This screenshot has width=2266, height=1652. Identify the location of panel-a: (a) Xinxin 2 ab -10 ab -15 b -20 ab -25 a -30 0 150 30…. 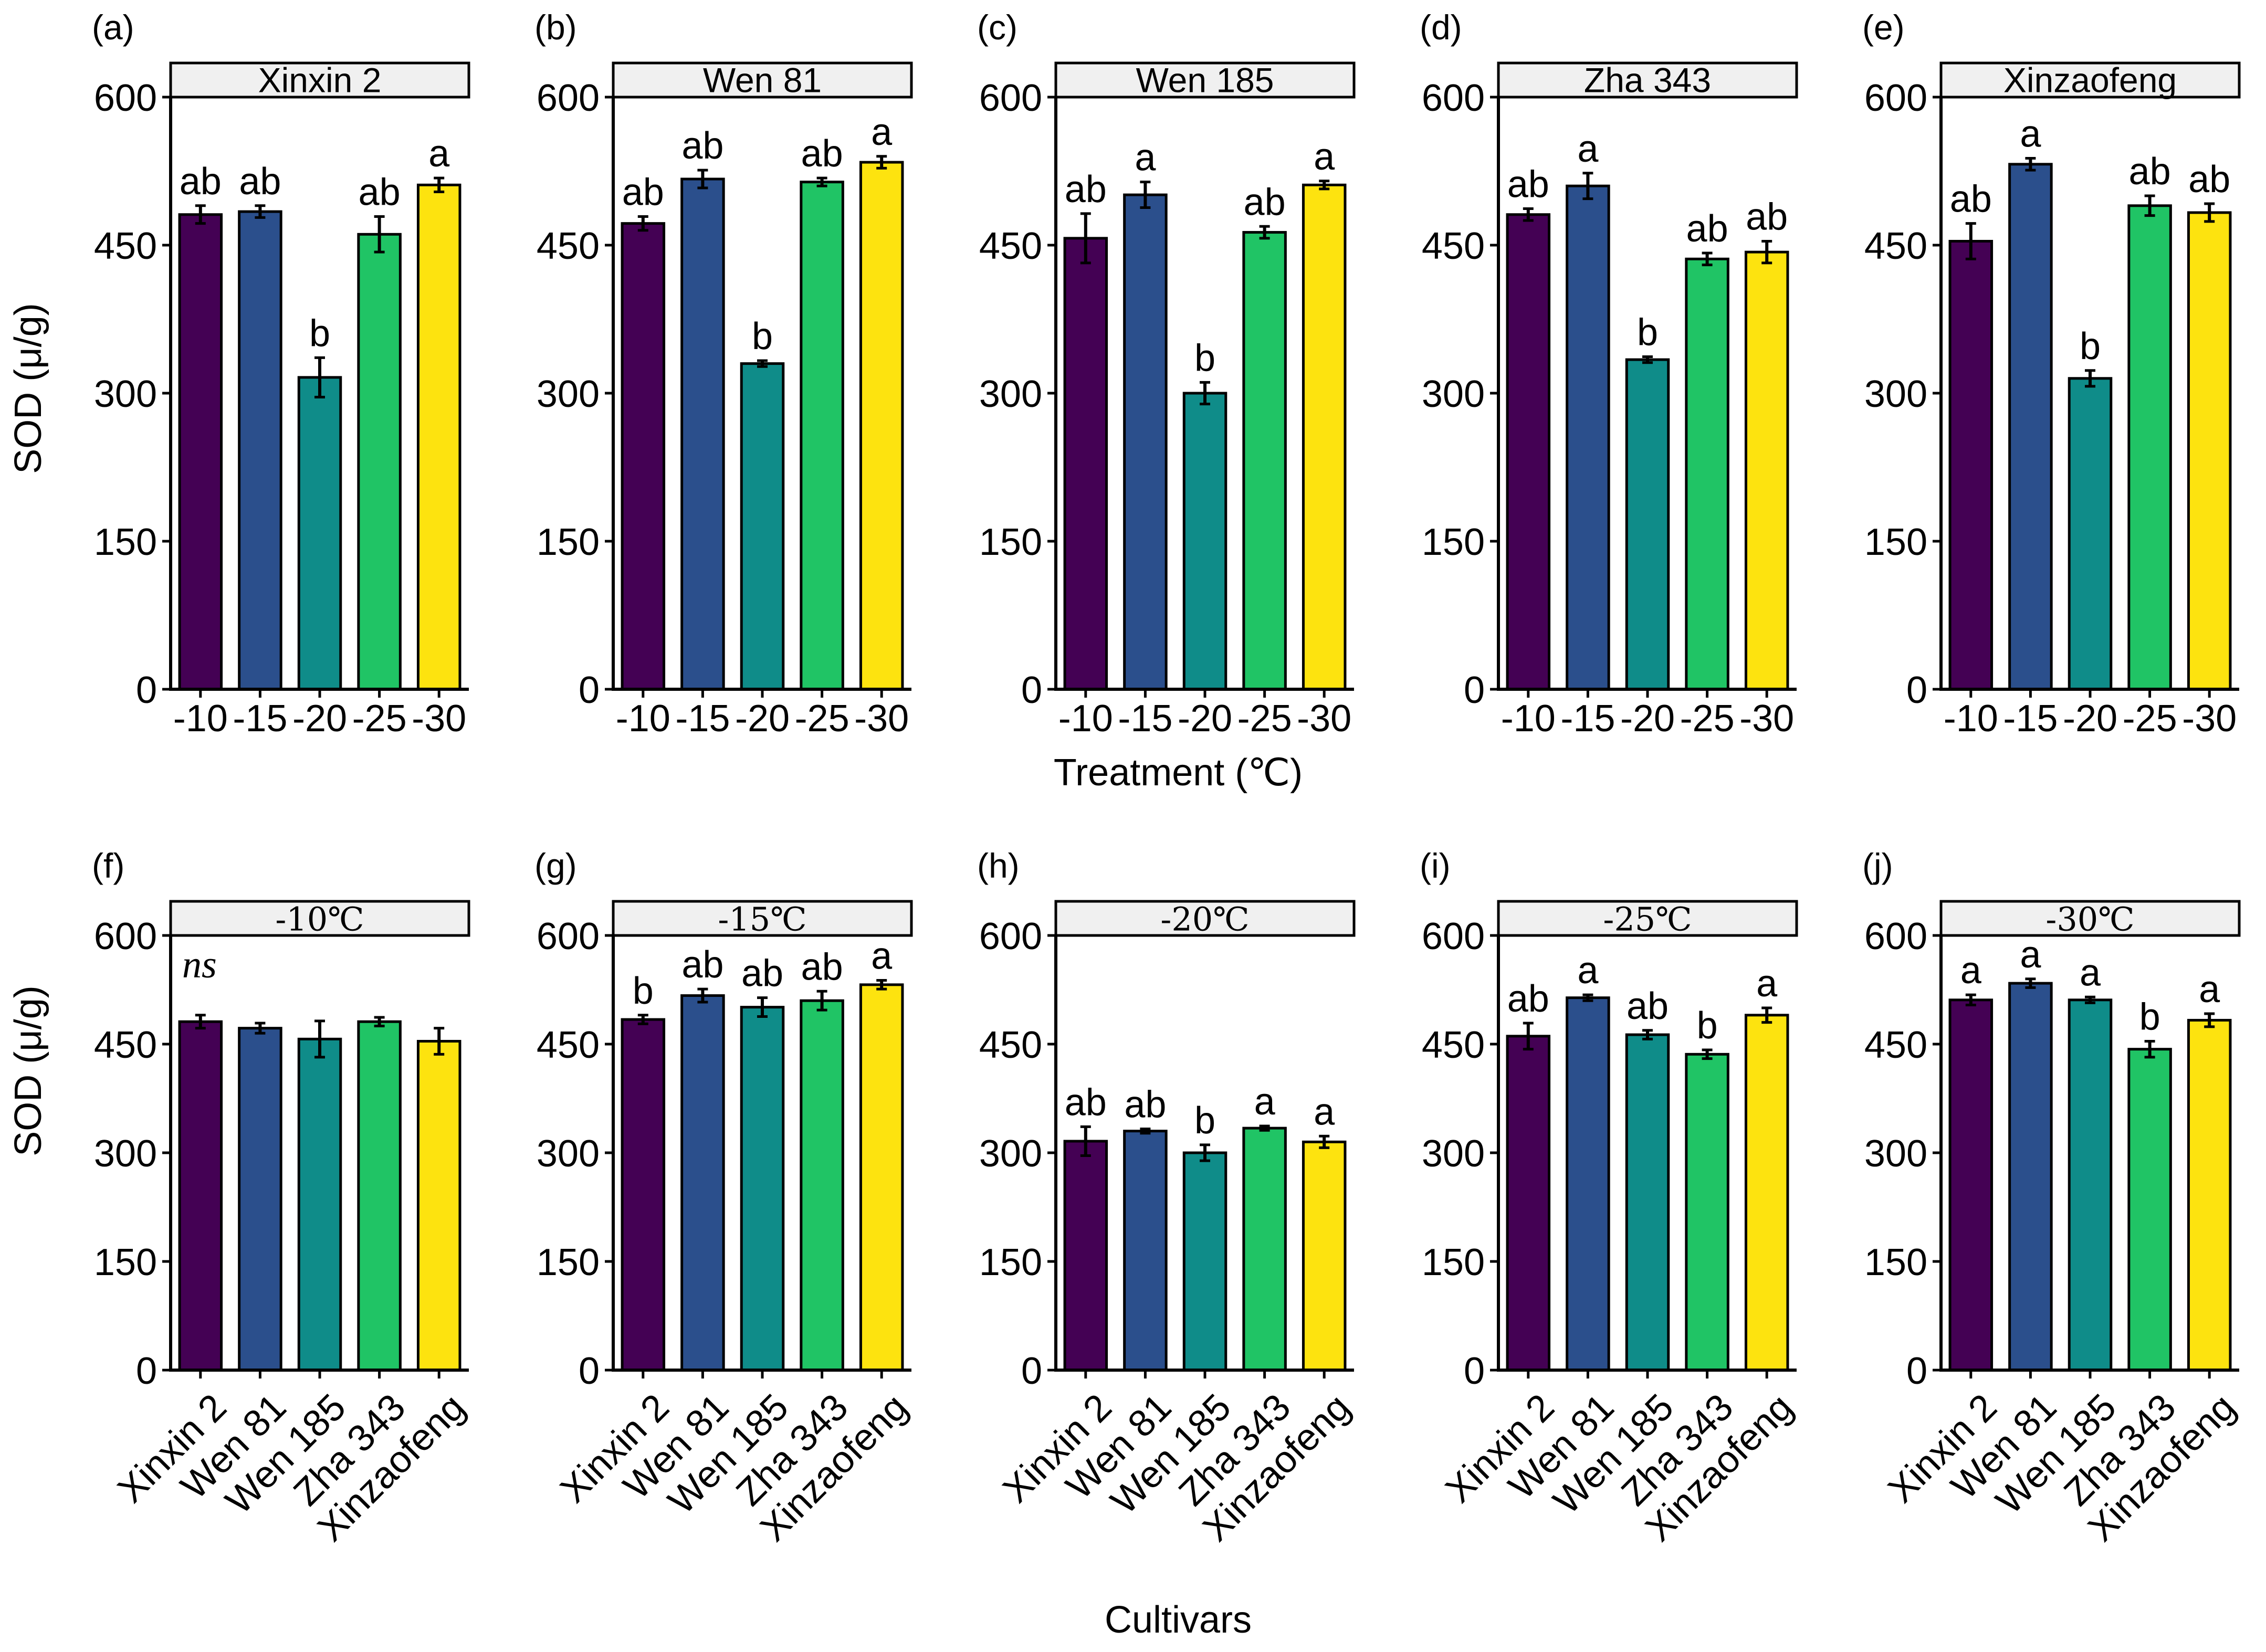
(281, 374).